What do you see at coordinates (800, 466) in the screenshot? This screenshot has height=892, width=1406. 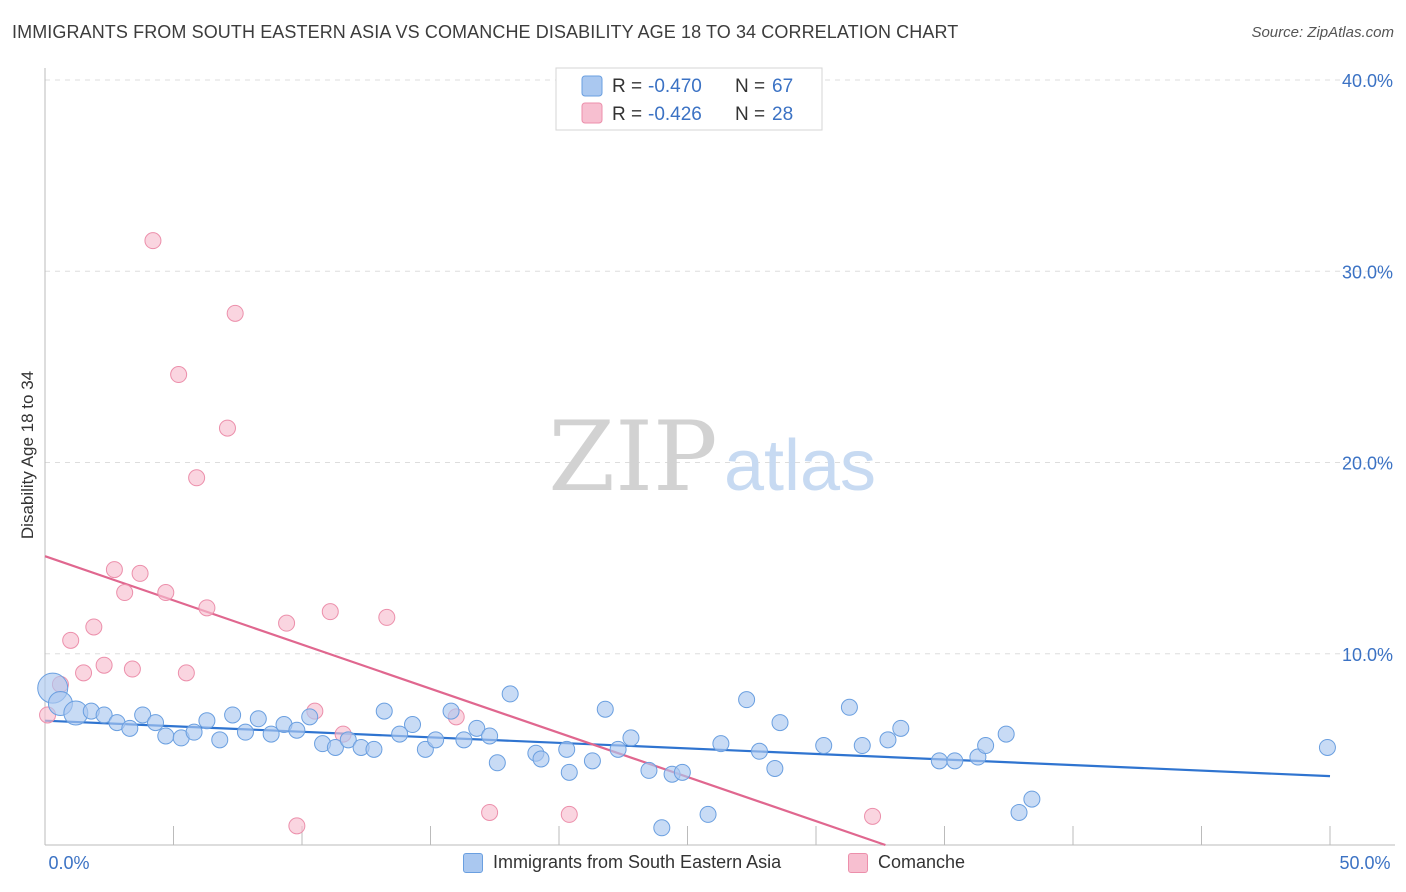 I see `watermark-atlas: atlas` at bounding box center [800, 466].